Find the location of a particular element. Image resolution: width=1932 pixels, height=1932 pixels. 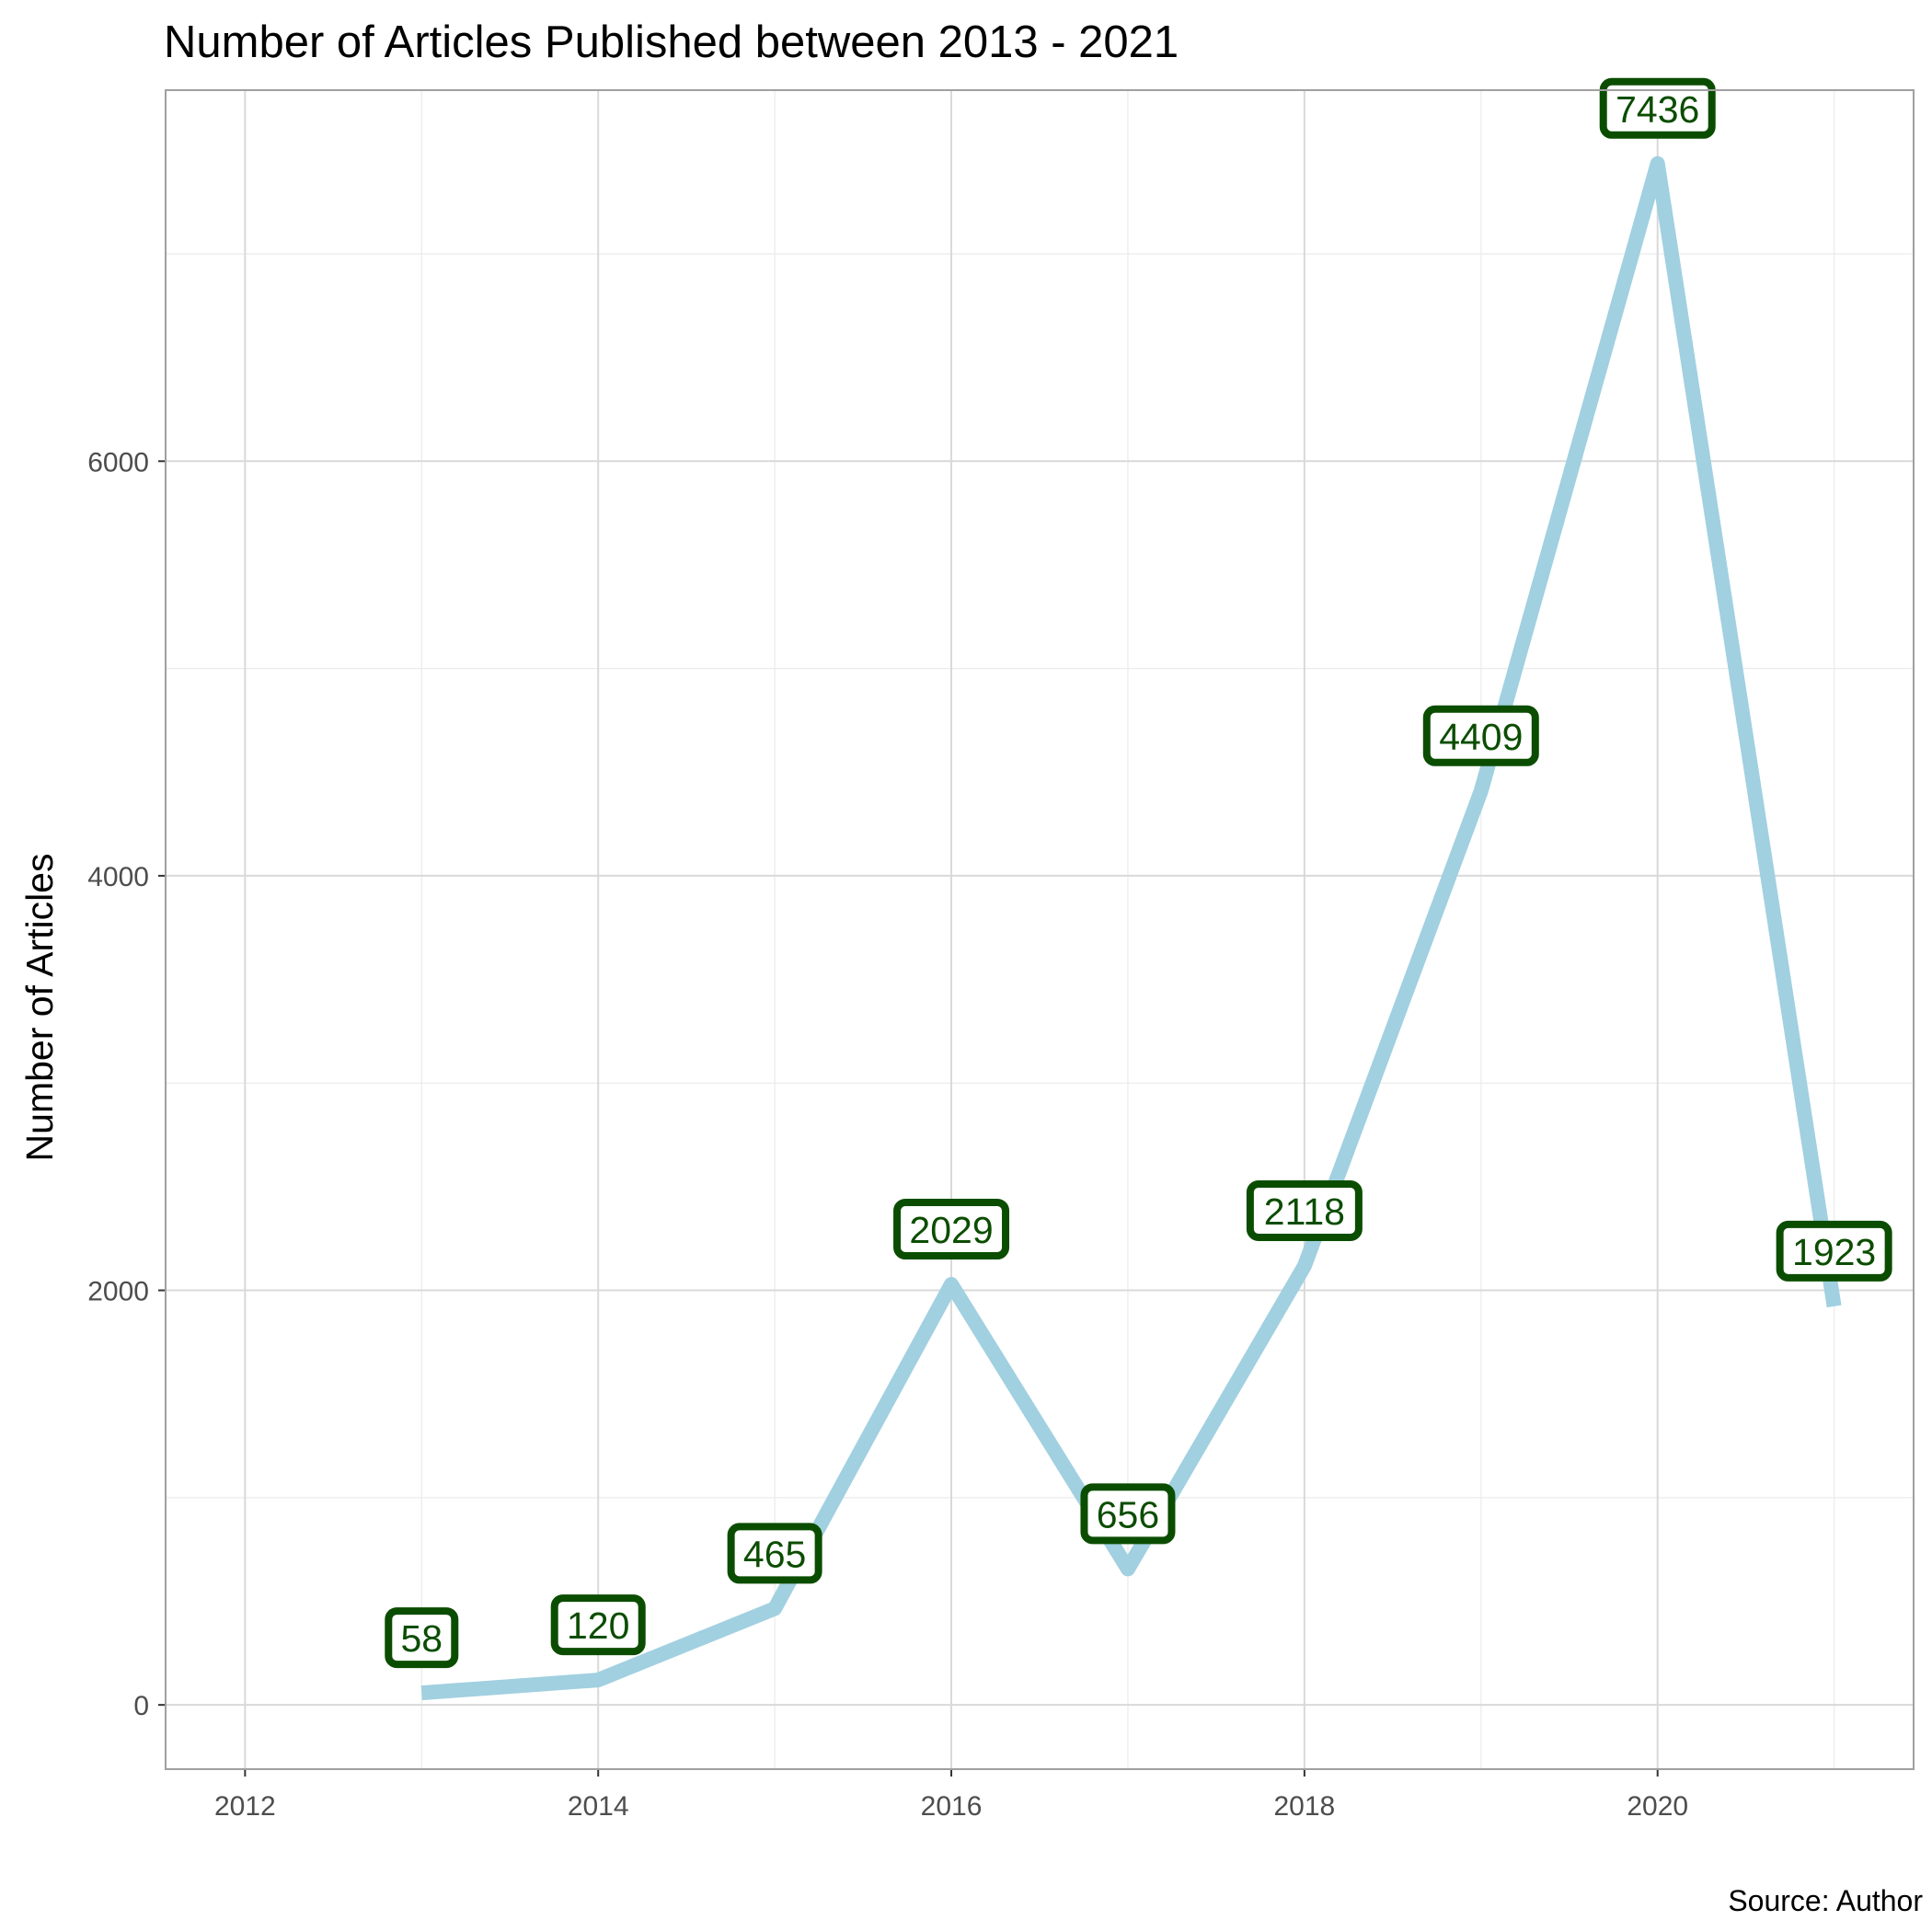

data-label: 120 is located at coordinates (598, 1625).